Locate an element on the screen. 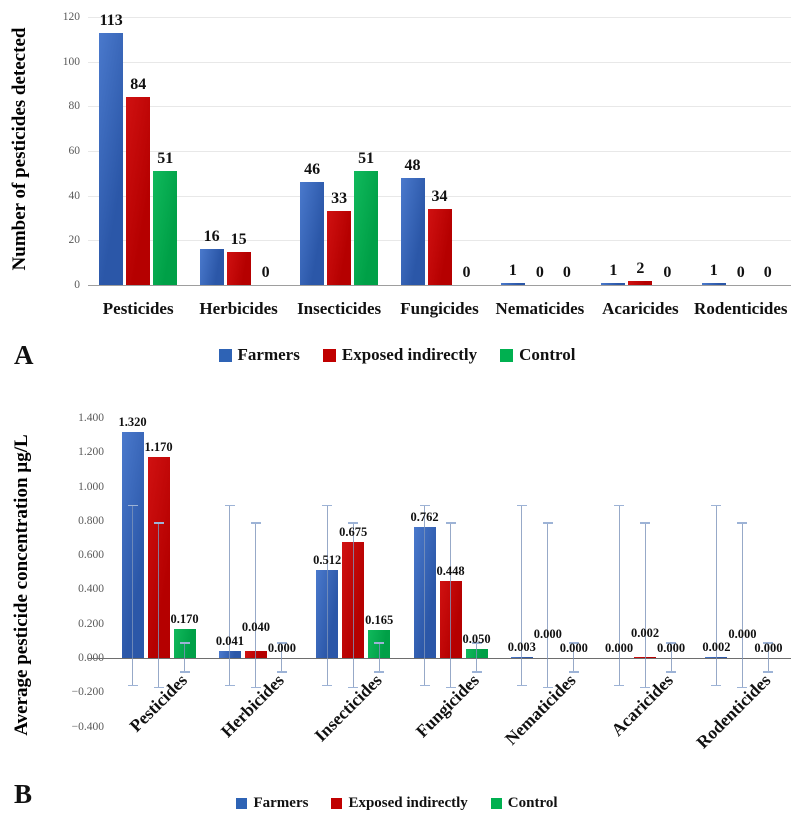 This screenshot has height=821, width=794. error-bar-cap-top-exposed-indirectly-acaricides is located at coordinates (645, 523).